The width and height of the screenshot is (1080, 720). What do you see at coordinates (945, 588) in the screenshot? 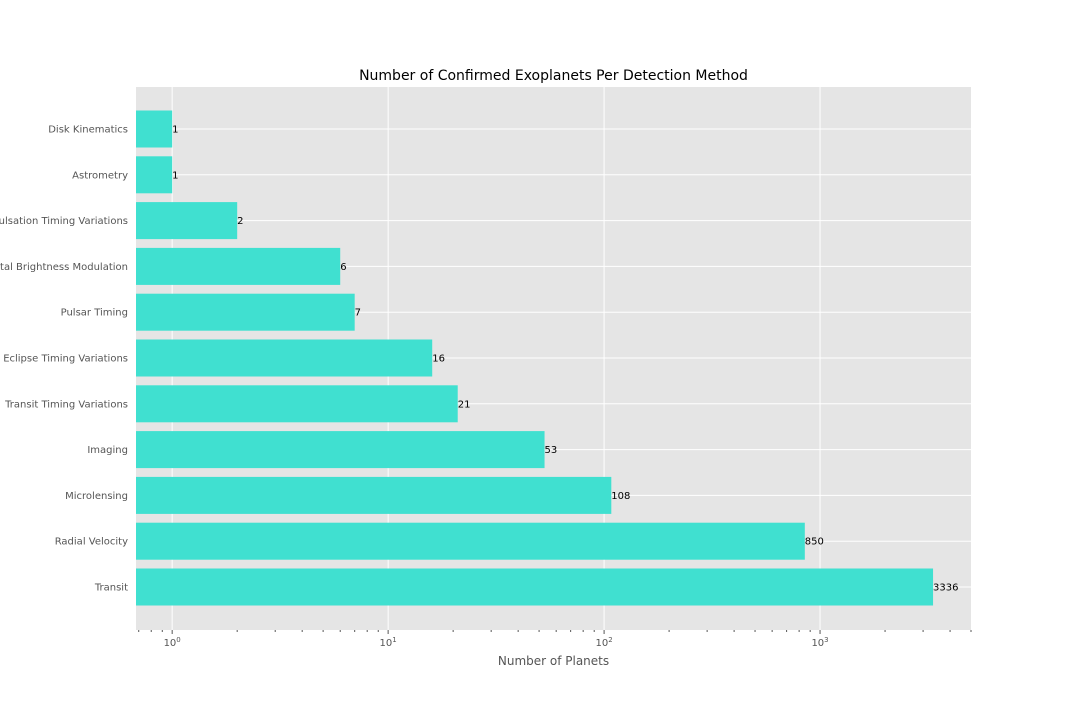
I see `value-label: 3336` at bounding box center [945, 588].